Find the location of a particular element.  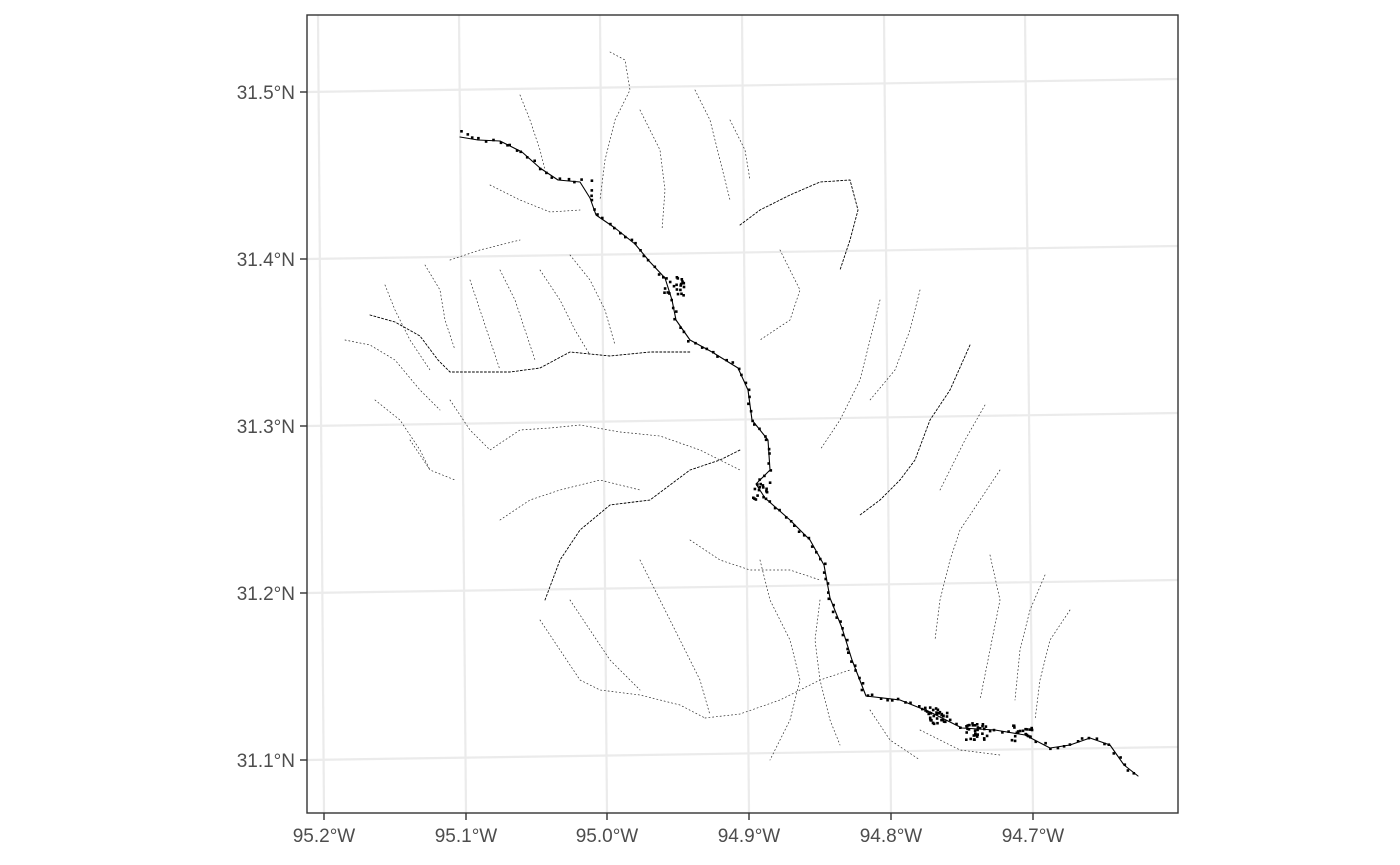

south-tributary is located at coordinates (642, 525).